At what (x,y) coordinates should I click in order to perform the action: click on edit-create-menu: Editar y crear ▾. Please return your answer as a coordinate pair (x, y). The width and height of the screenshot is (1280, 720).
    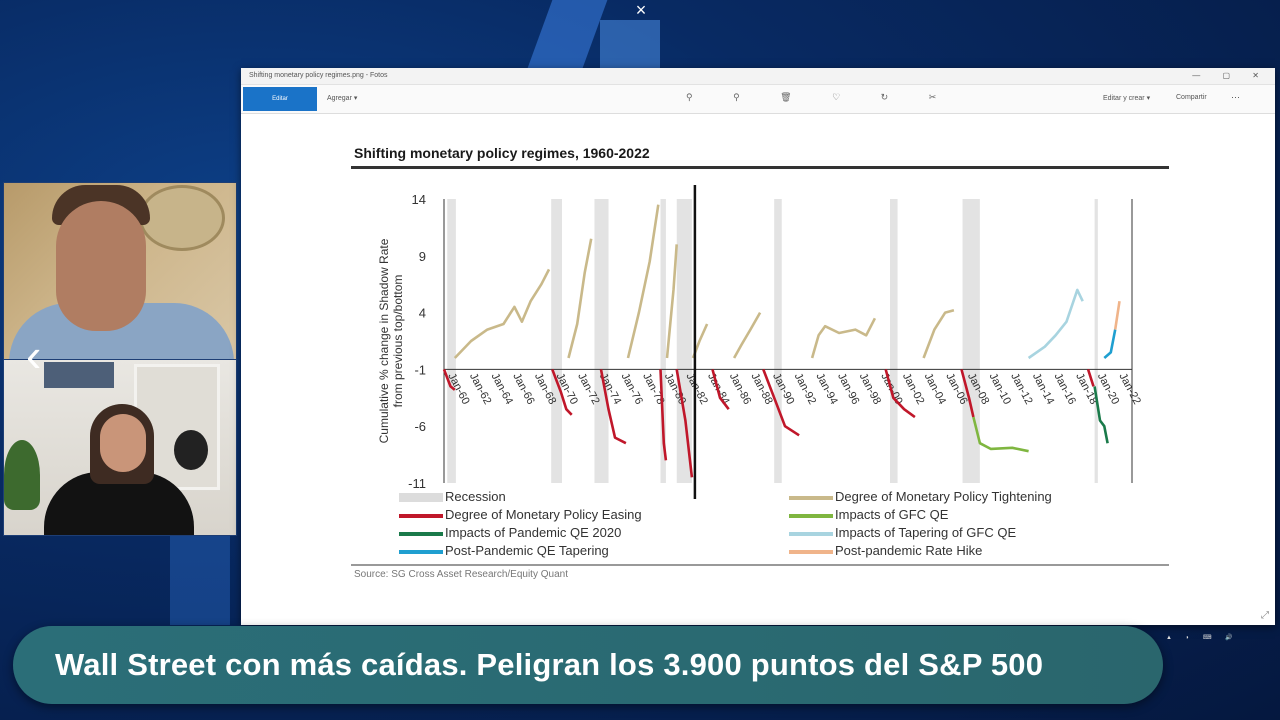
    Looking at the image, I should click on (1127, 98).